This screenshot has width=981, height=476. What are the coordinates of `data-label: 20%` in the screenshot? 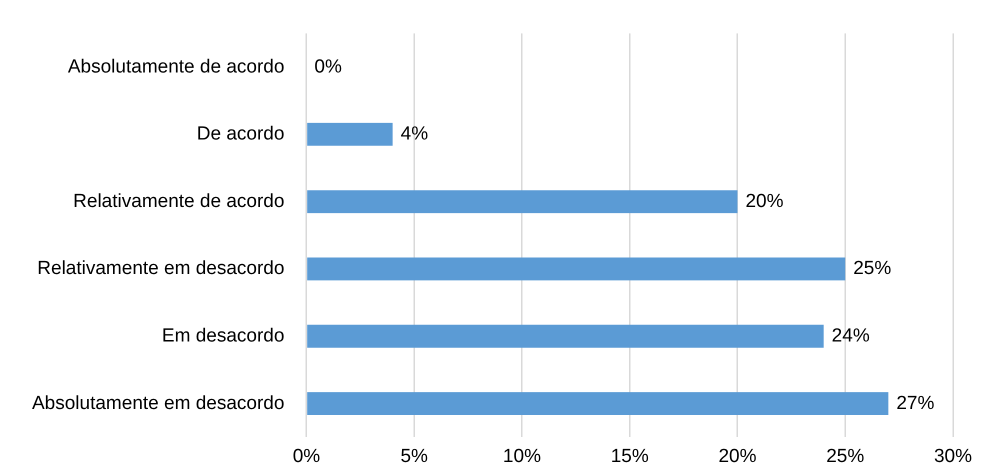 It's located at (764, 201).